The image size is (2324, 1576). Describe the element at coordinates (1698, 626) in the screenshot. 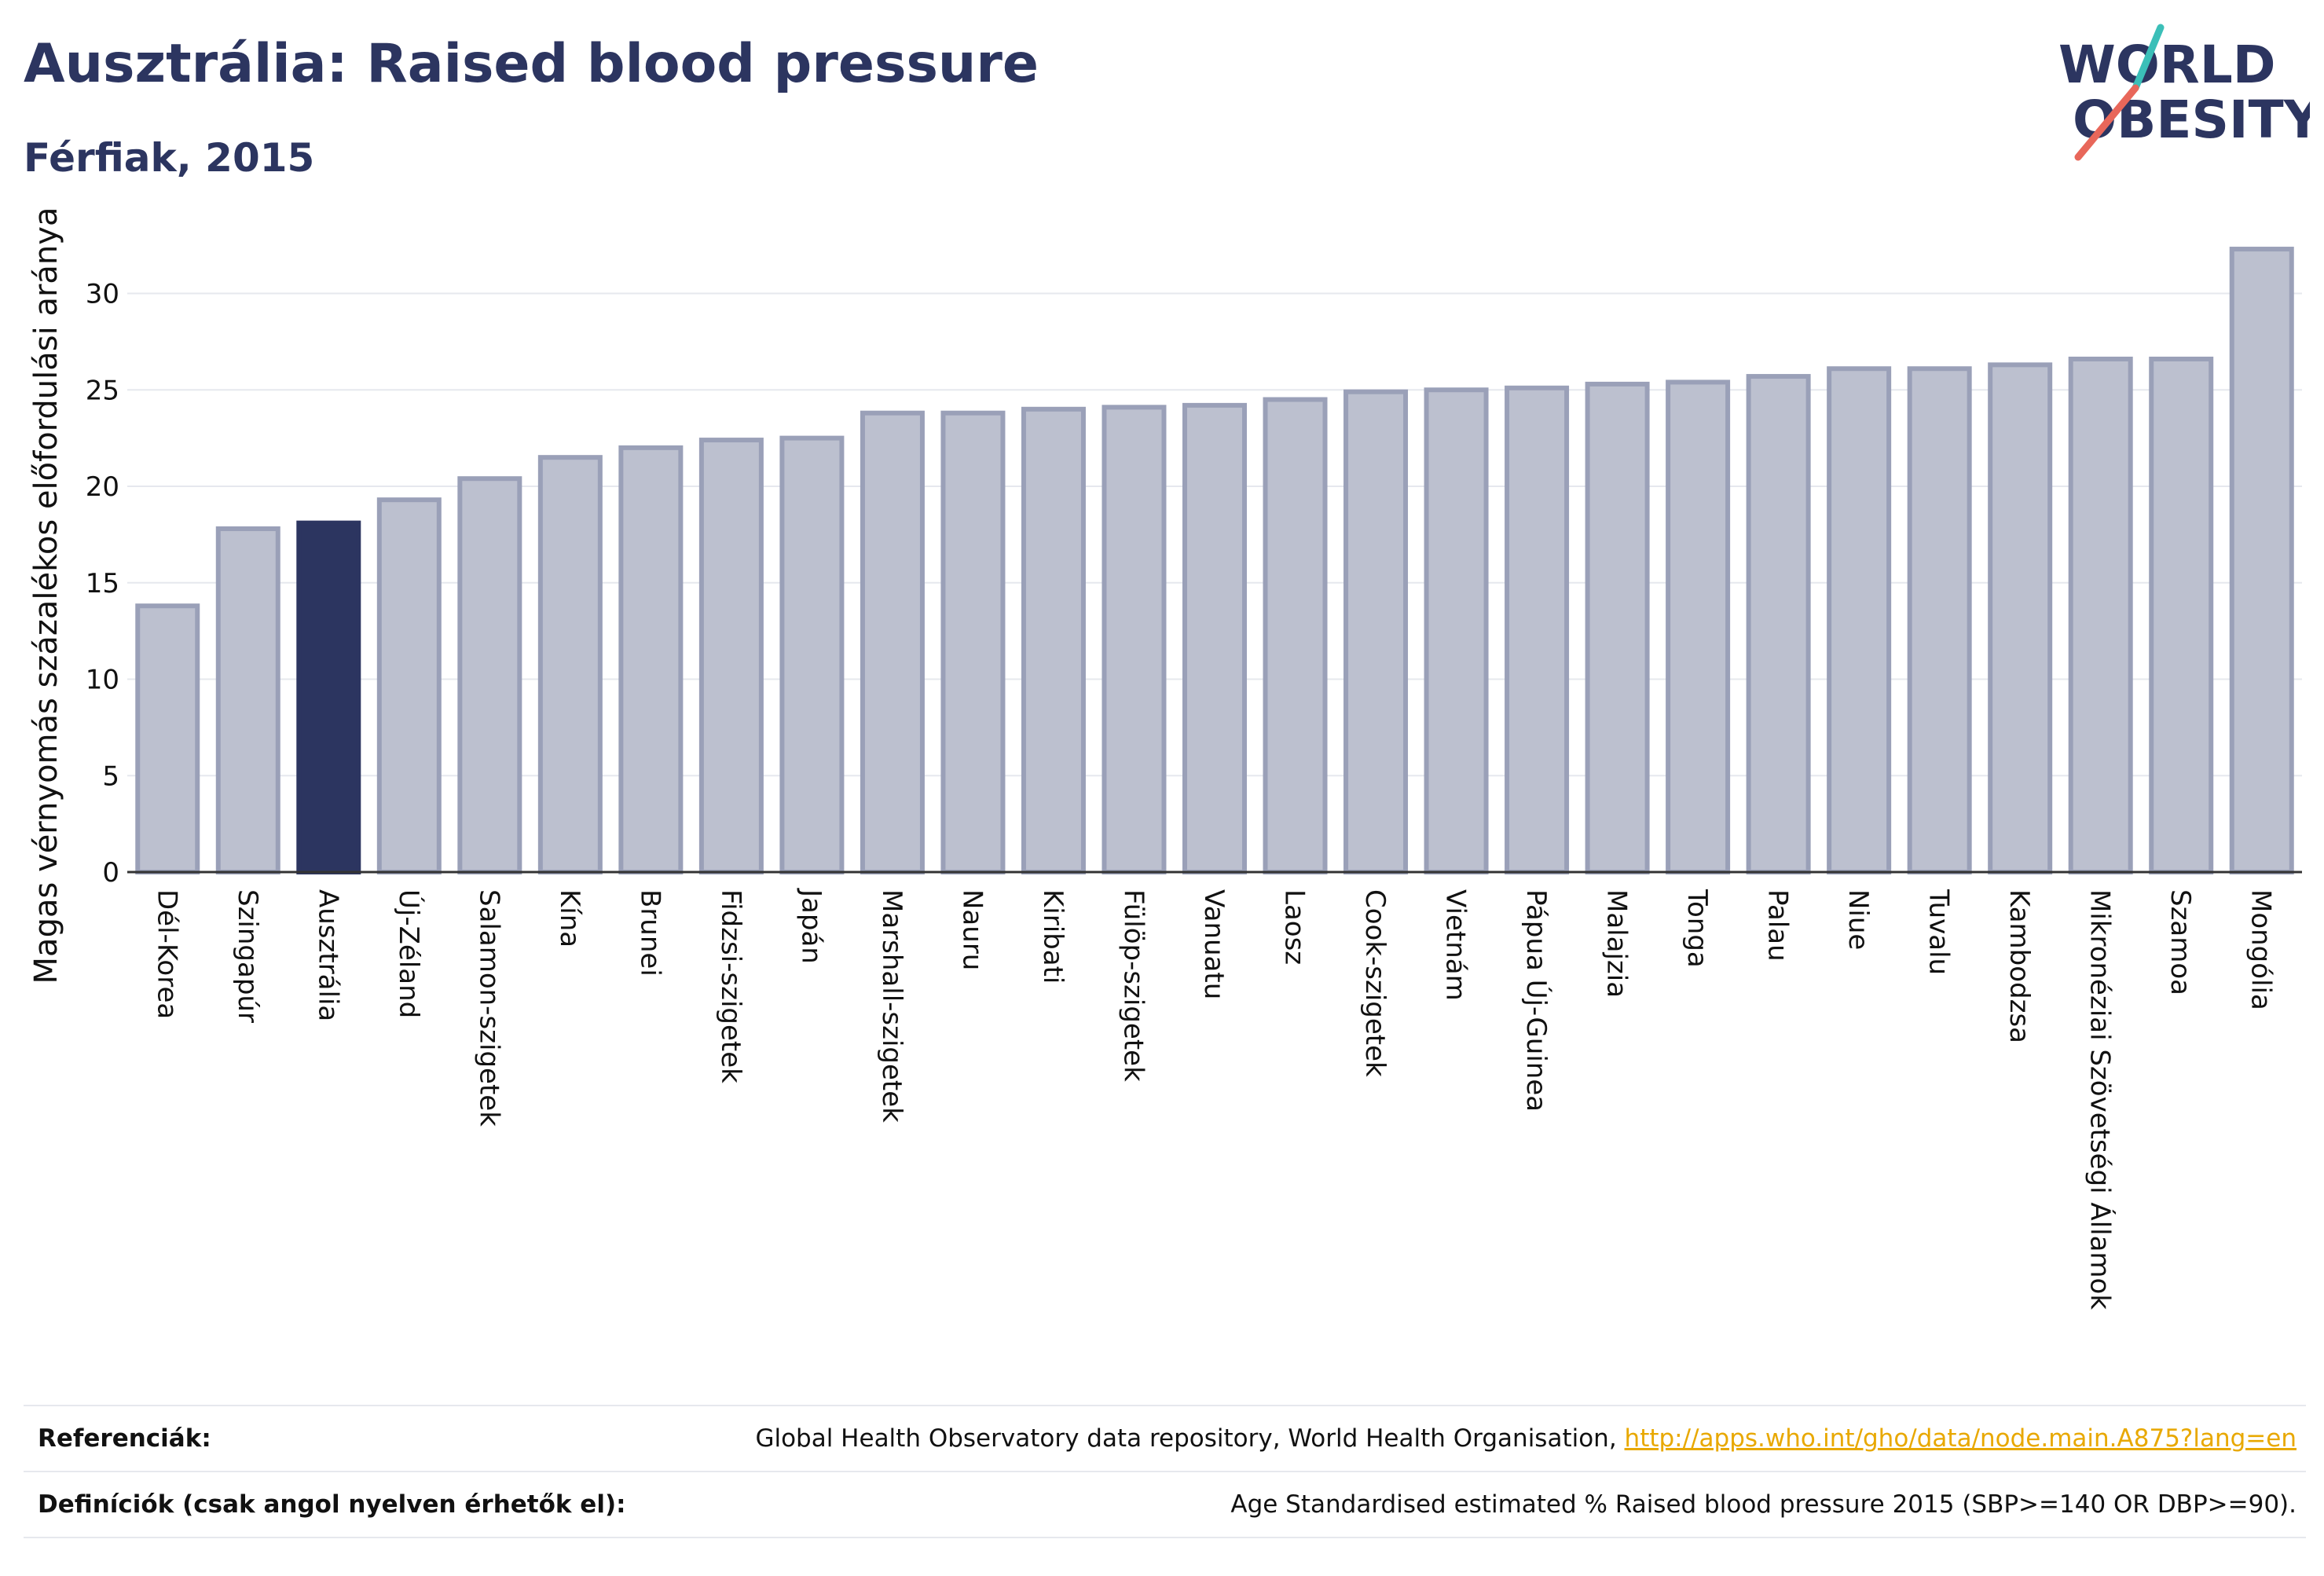

I see `bar-tonga` at that location.